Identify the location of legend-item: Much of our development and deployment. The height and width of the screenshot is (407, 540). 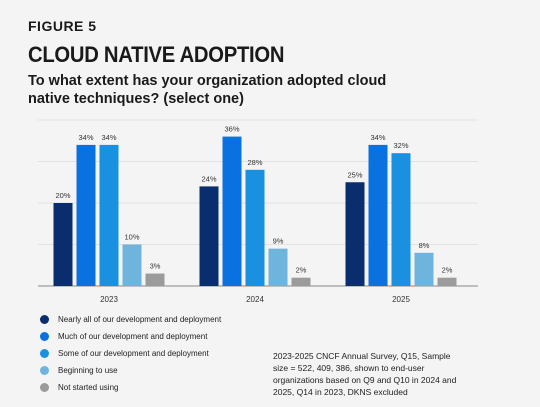
(130, 336).